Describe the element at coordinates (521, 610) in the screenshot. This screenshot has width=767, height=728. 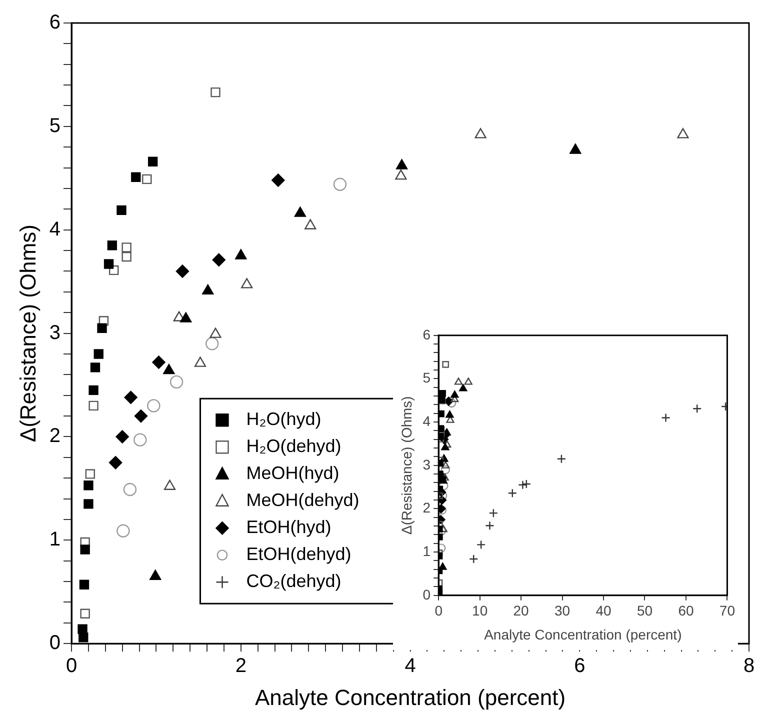
I see `x-tick-label: 20` at that location.